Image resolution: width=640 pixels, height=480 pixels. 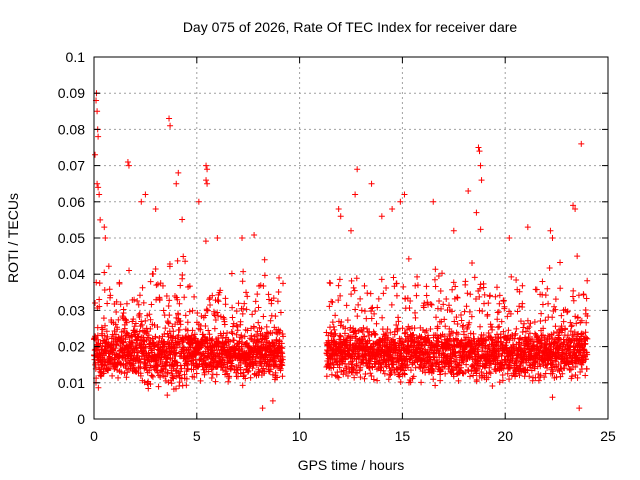 I want to click on y-tick-label: 0.02, so click(x=71, y=347).